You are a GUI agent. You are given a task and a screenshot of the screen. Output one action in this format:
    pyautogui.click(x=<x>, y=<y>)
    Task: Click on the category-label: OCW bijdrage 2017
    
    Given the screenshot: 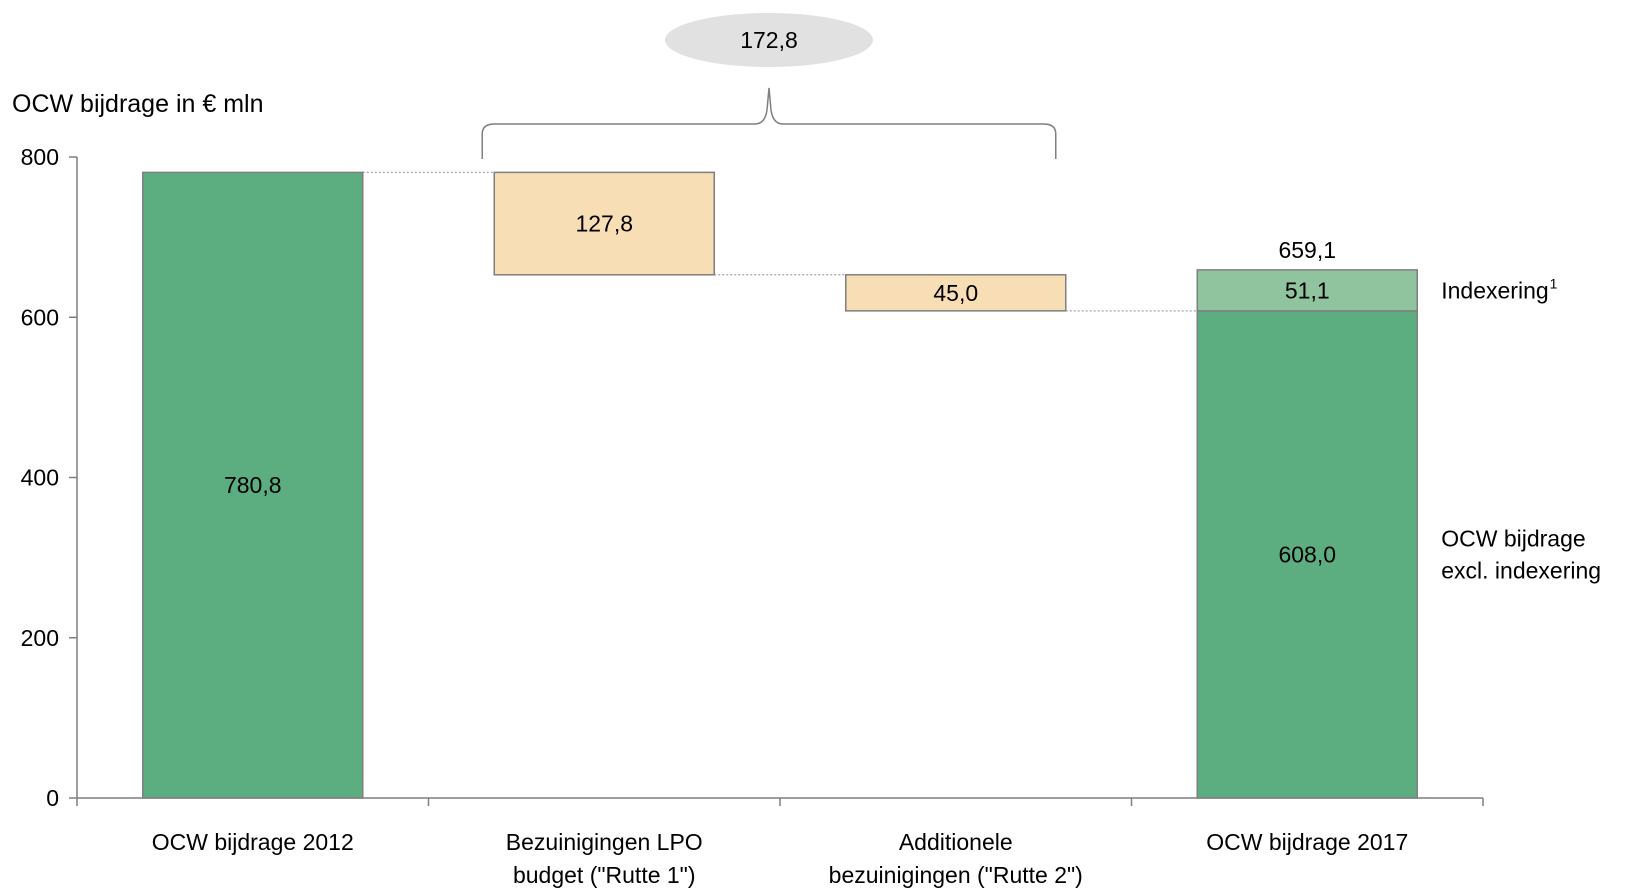 What is the action you would take?
    pyautogui.click(x=1307, y=842)
    